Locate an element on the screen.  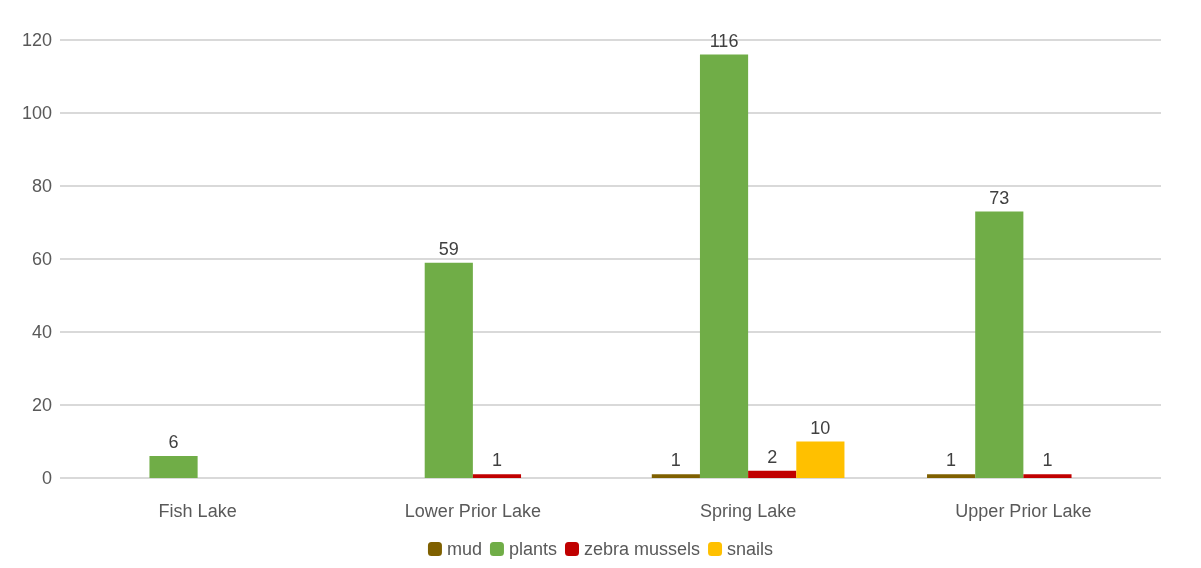
x-tick-label: Lower Prior Lake is located at coordinates (472, 511).